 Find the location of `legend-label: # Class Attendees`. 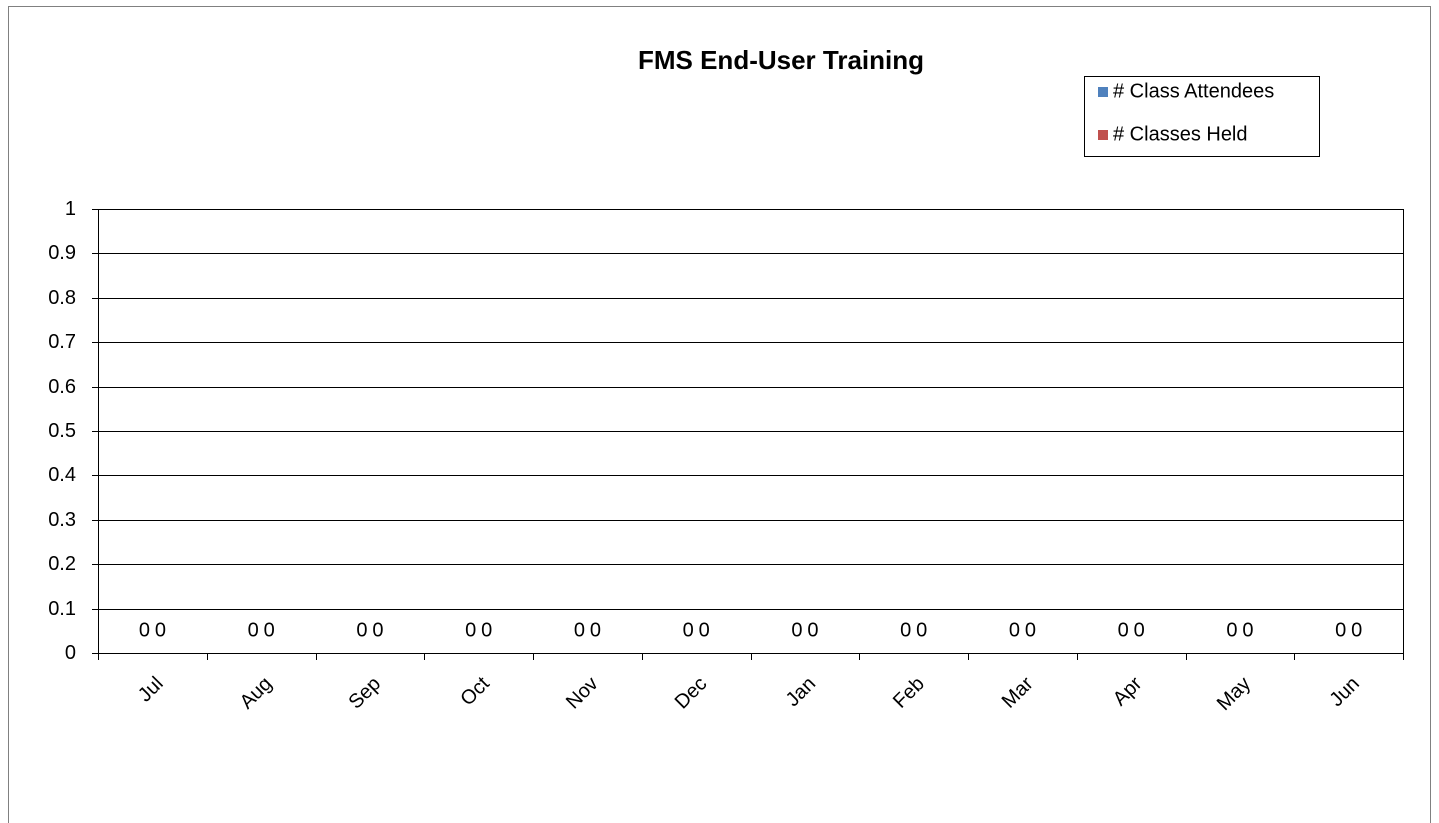

legend-label: # Class Attendees is located at coordinates (1193, 91).